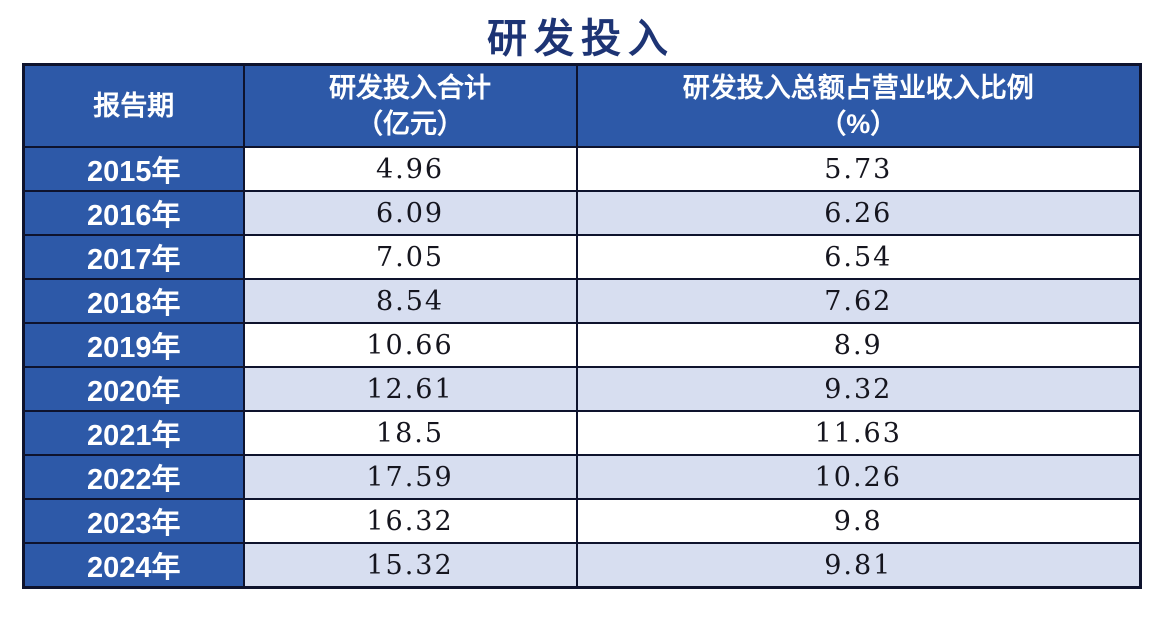 The width and height of the screenshot is (1162, 634). Describe the element at coordinates (410, 213) in the screenshot. I see `rd-total-cell: 6.09` at that location.